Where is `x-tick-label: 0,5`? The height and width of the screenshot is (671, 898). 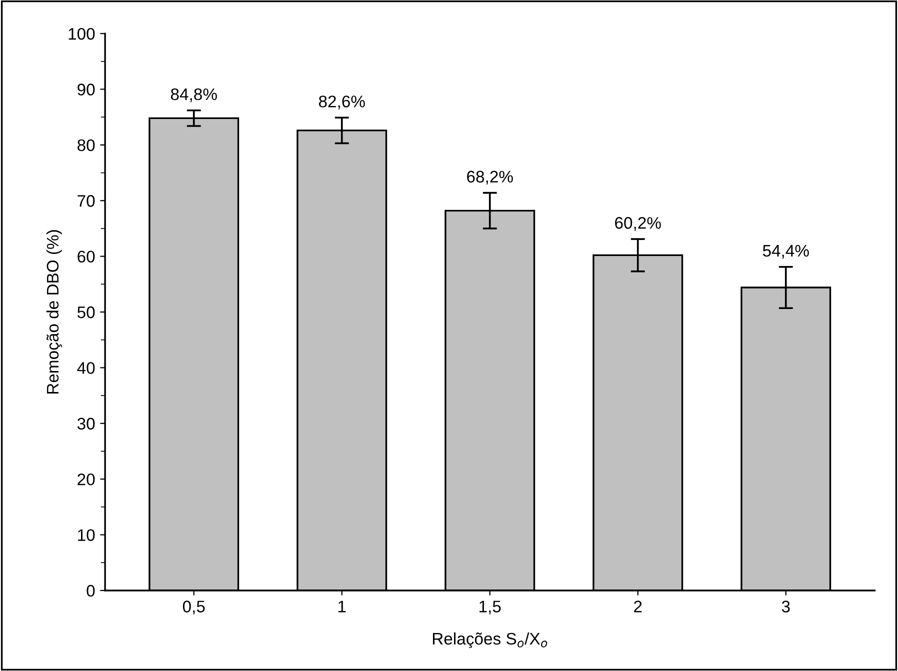
x-tick-label: 0,5 is located at coordinates (193, 607).